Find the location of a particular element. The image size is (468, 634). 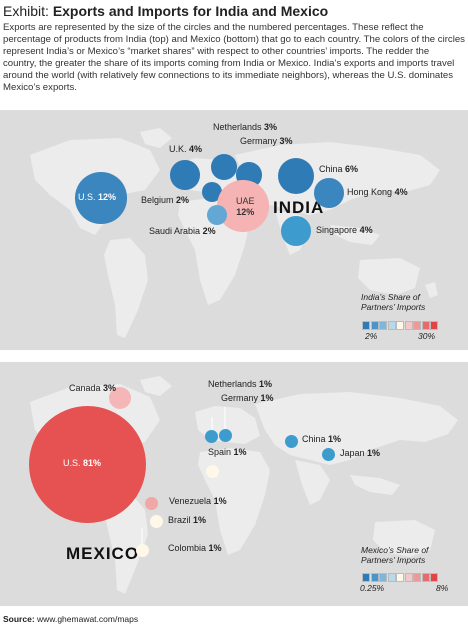

label-germany: Germany 1% is located at coordinates (247, 398).